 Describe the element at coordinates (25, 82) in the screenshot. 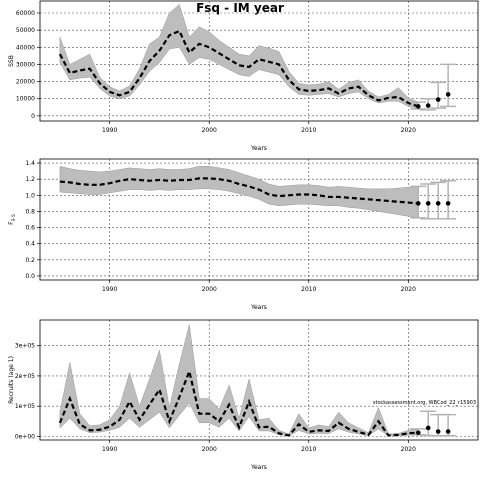

I see `y-tick-label: 20000` at that location.